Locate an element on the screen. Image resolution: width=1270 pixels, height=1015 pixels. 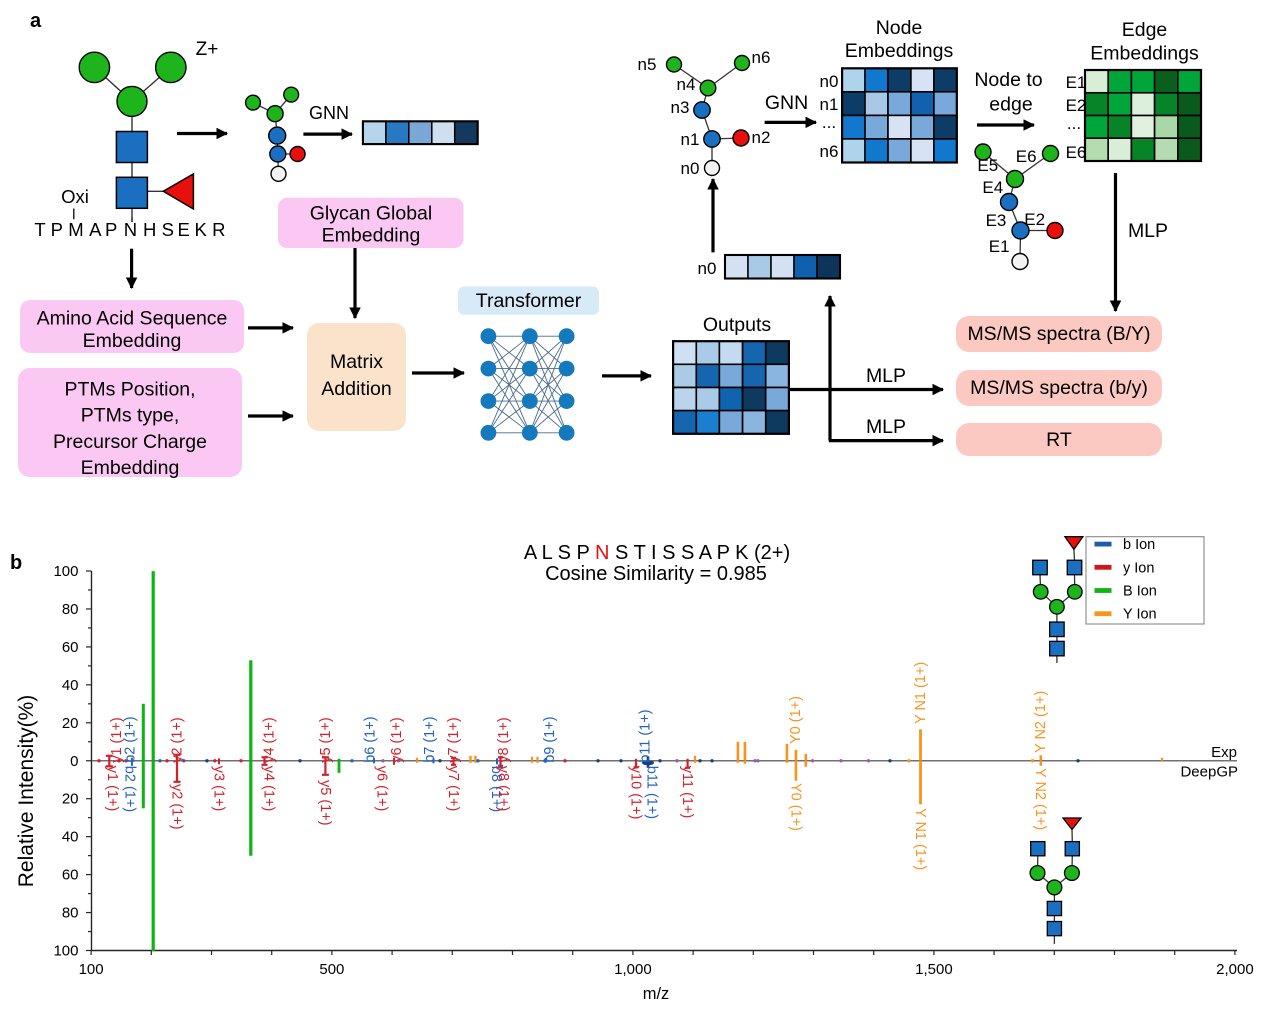
svg-text: H is located at coordinates (149, 229).